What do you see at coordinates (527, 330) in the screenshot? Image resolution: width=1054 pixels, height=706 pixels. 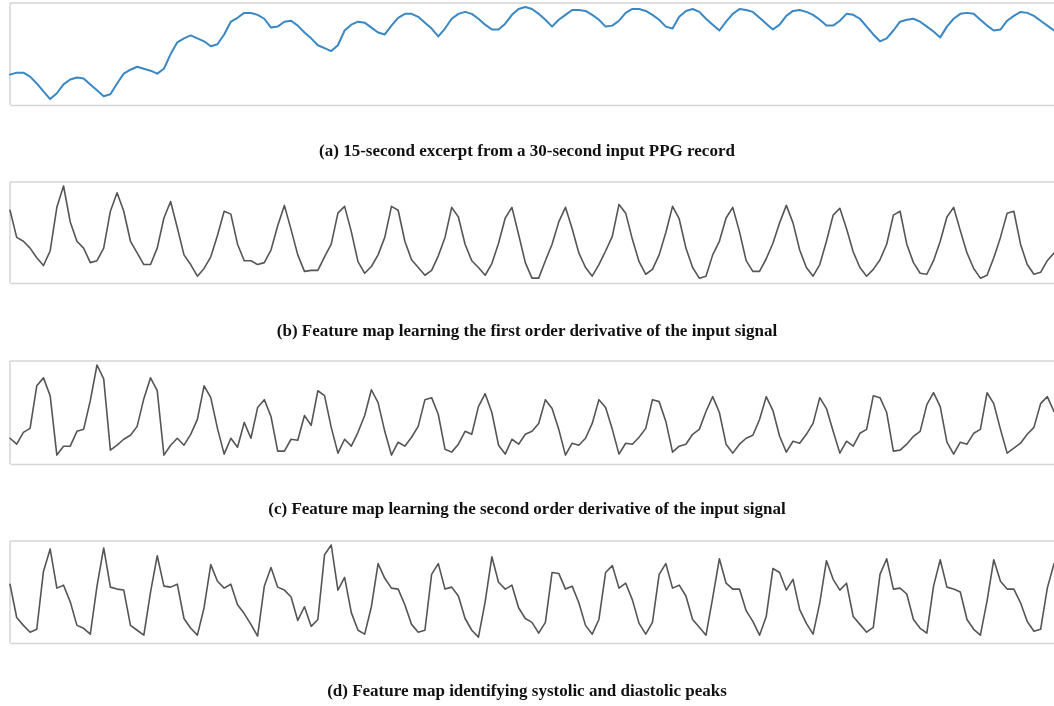 I see `text: (b) Feature map learning the first order derivative of the input signal` at bounding box center [527, 330].